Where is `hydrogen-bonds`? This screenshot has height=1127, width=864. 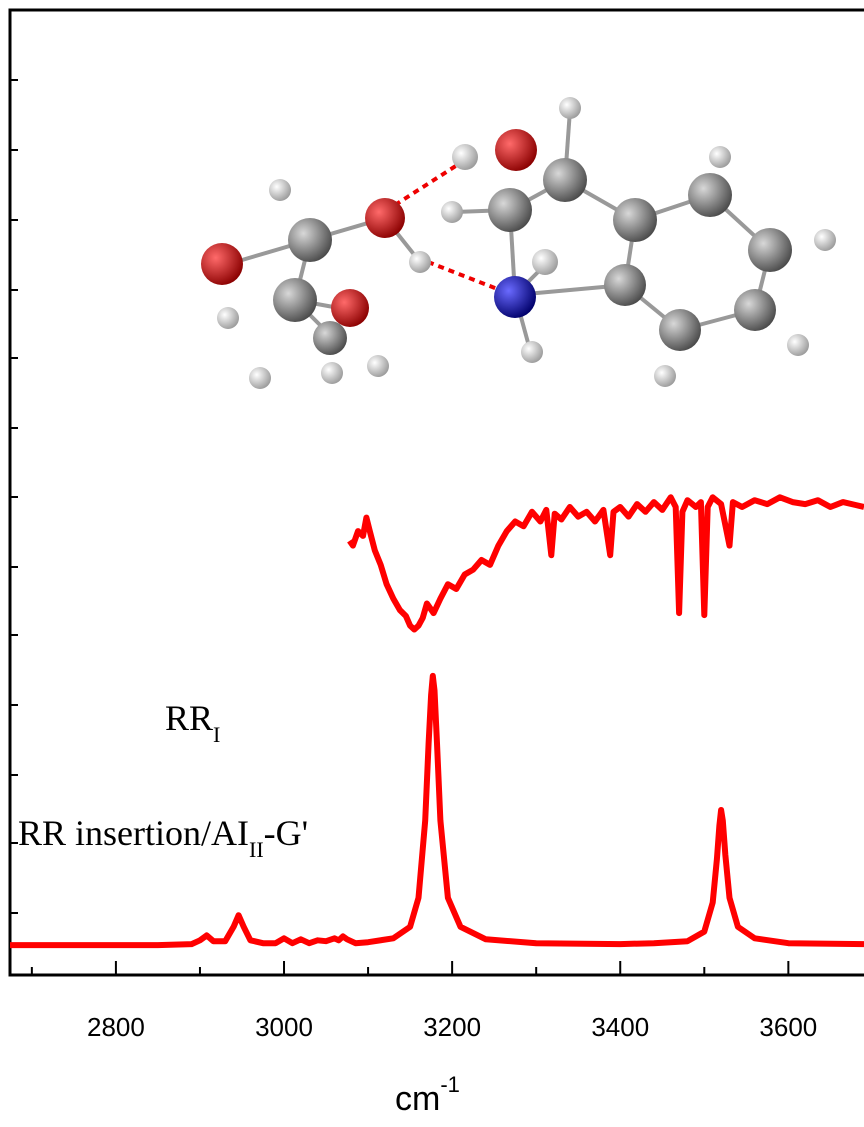 hydrogen-bonds is located at coordinates (447, 225).